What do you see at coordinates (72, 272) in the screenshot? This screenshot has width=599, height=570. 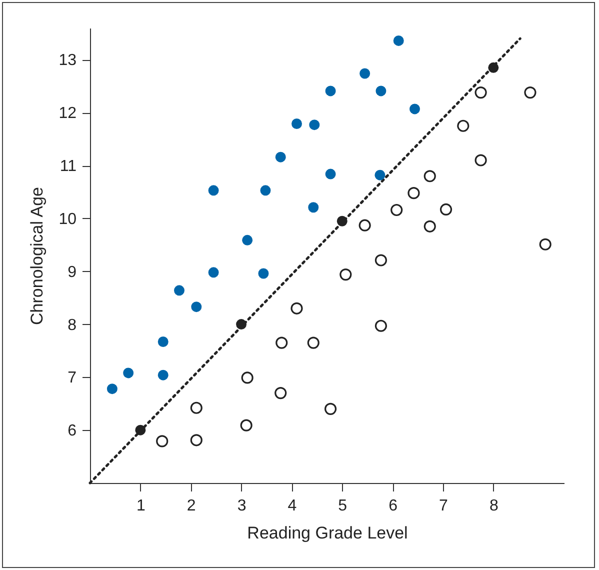 I see `y-tick-label: 9` at bounding box center [72, 272].